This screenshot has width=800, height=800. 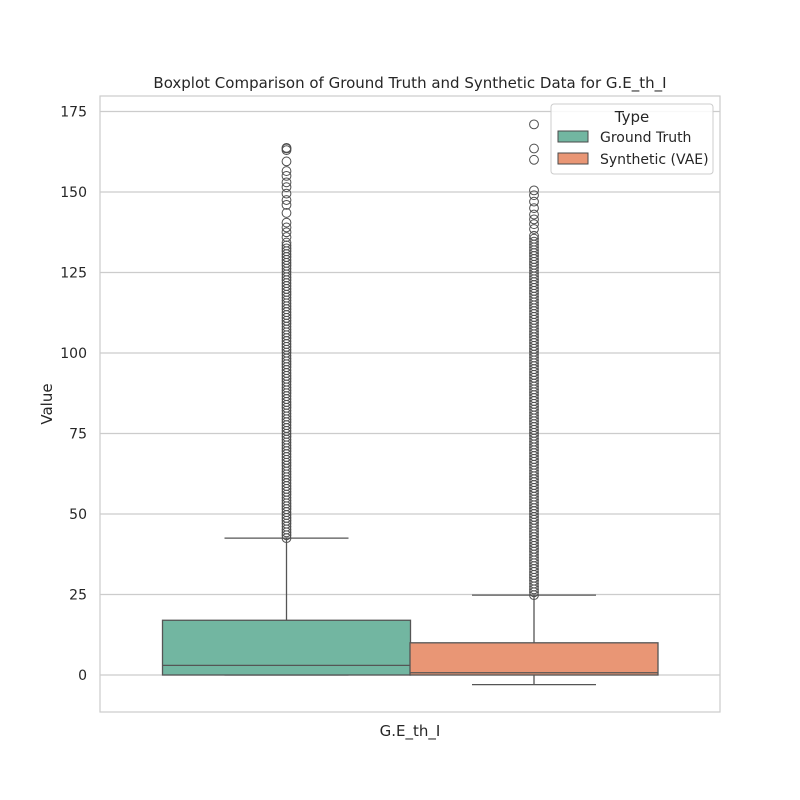 What do you see at coordinates (534, 360) in the screenshot?
I see `outliers-synthetic-vae` at bounding box center [534, 360].